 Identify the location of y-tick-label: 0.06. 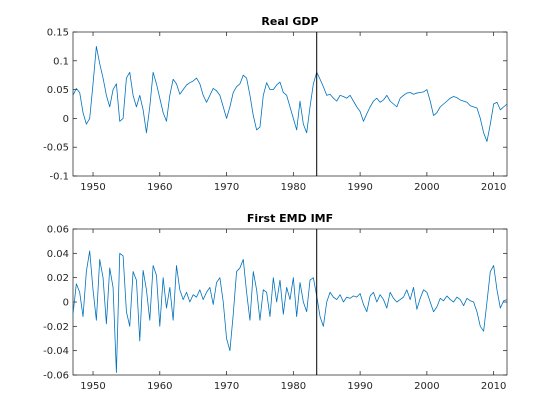
(58, 230).